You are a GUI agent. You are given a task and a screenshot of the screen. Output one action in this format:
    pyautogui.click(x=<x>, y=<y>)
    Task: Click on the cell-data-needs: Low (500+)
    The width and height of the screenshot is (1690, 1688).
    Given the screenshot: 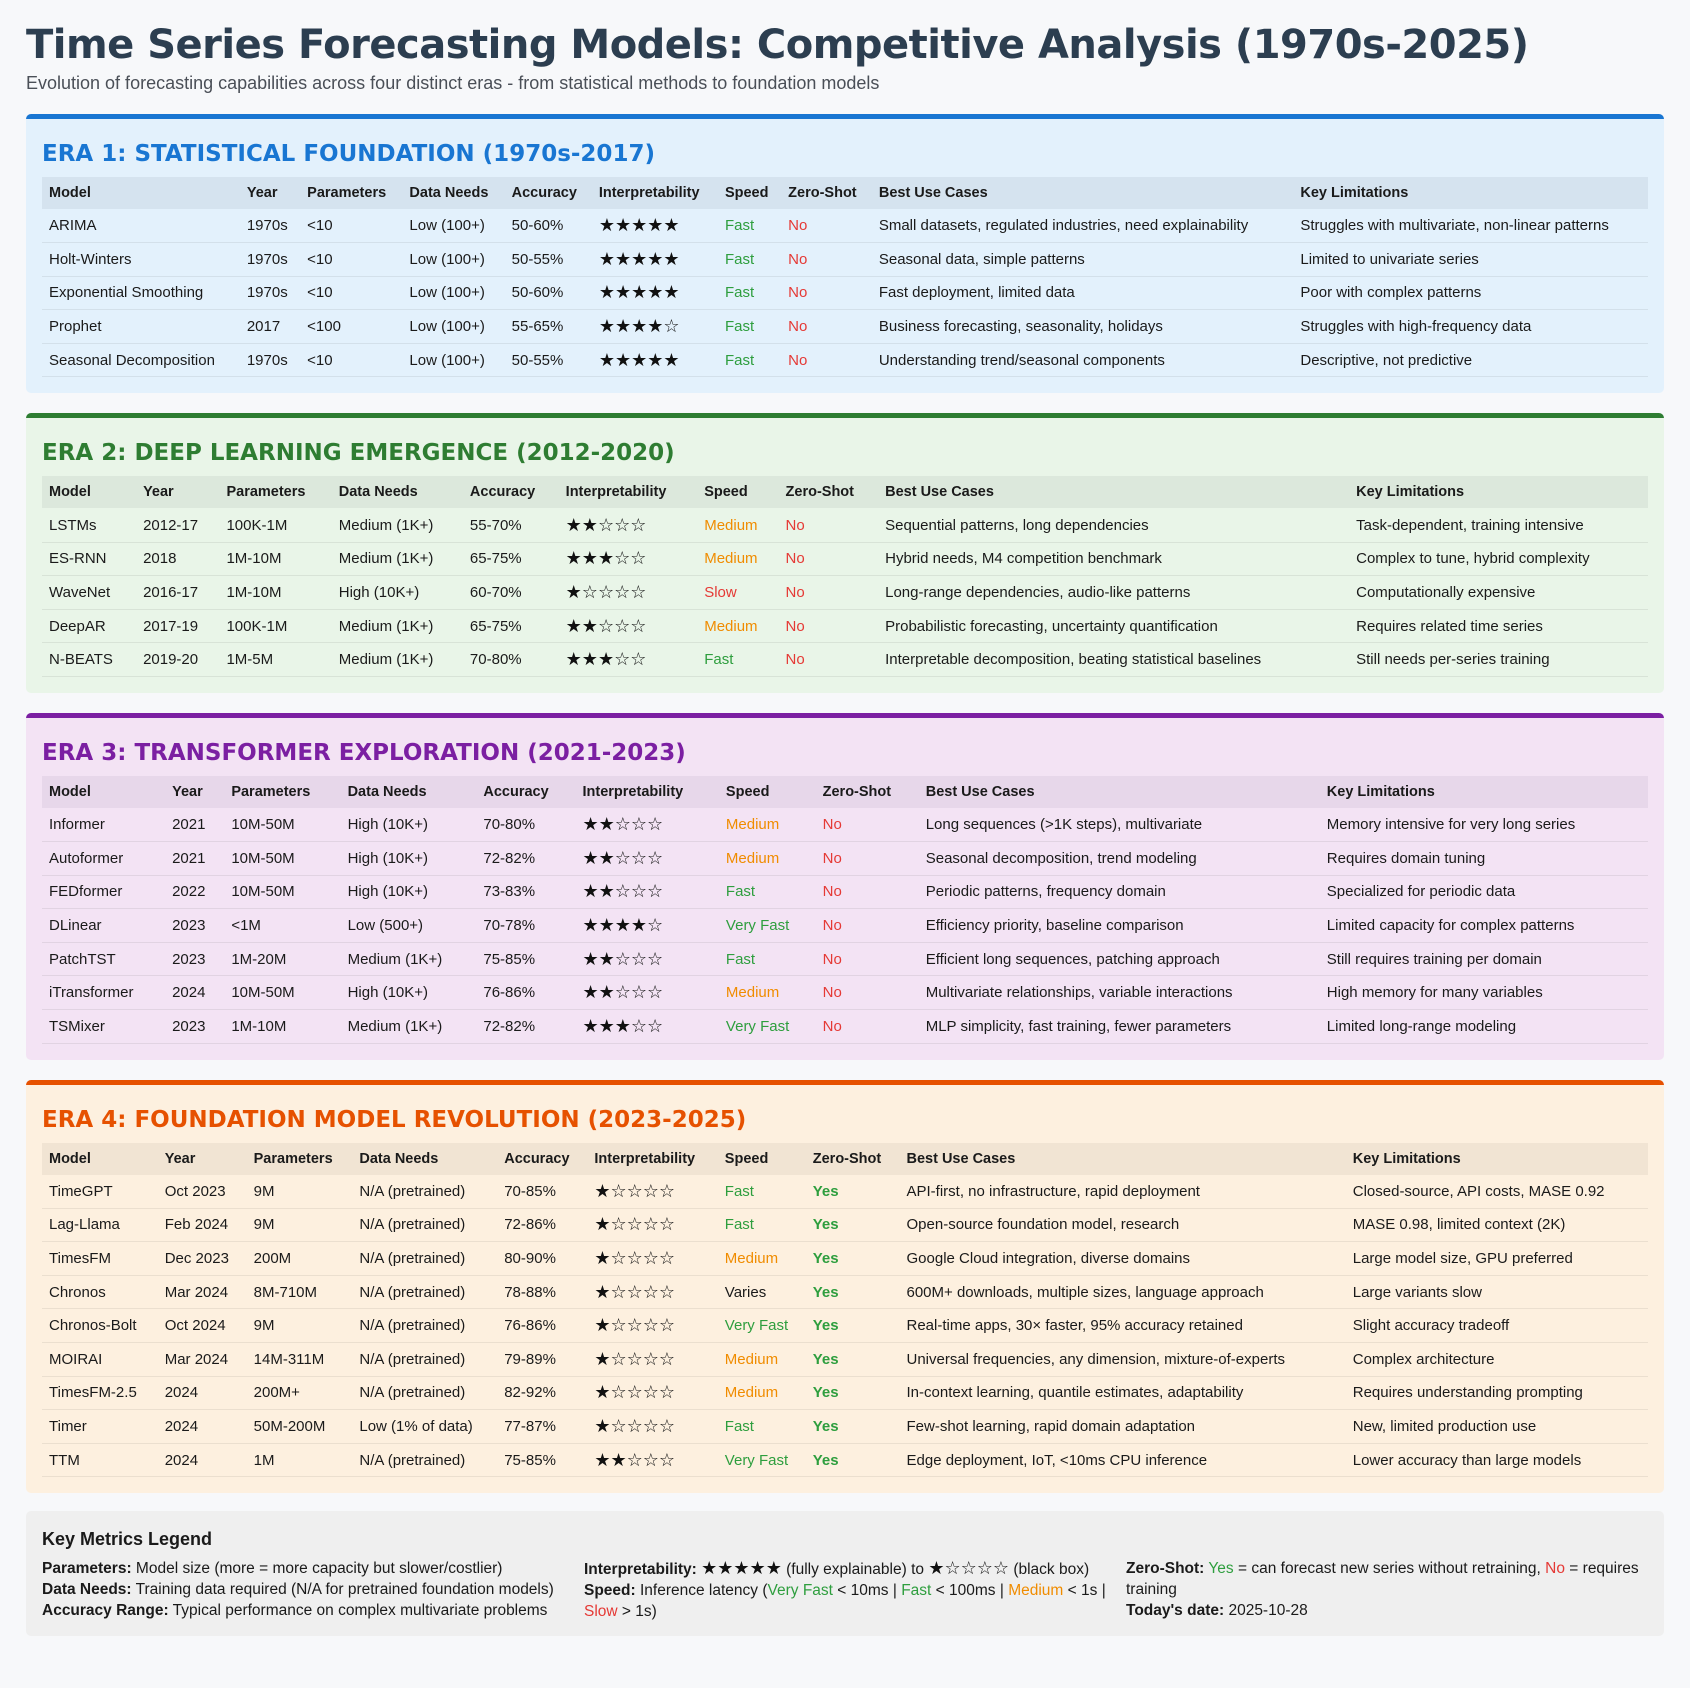 What is the action you would take?
    pyautogui.click(x=408, y=925)
    